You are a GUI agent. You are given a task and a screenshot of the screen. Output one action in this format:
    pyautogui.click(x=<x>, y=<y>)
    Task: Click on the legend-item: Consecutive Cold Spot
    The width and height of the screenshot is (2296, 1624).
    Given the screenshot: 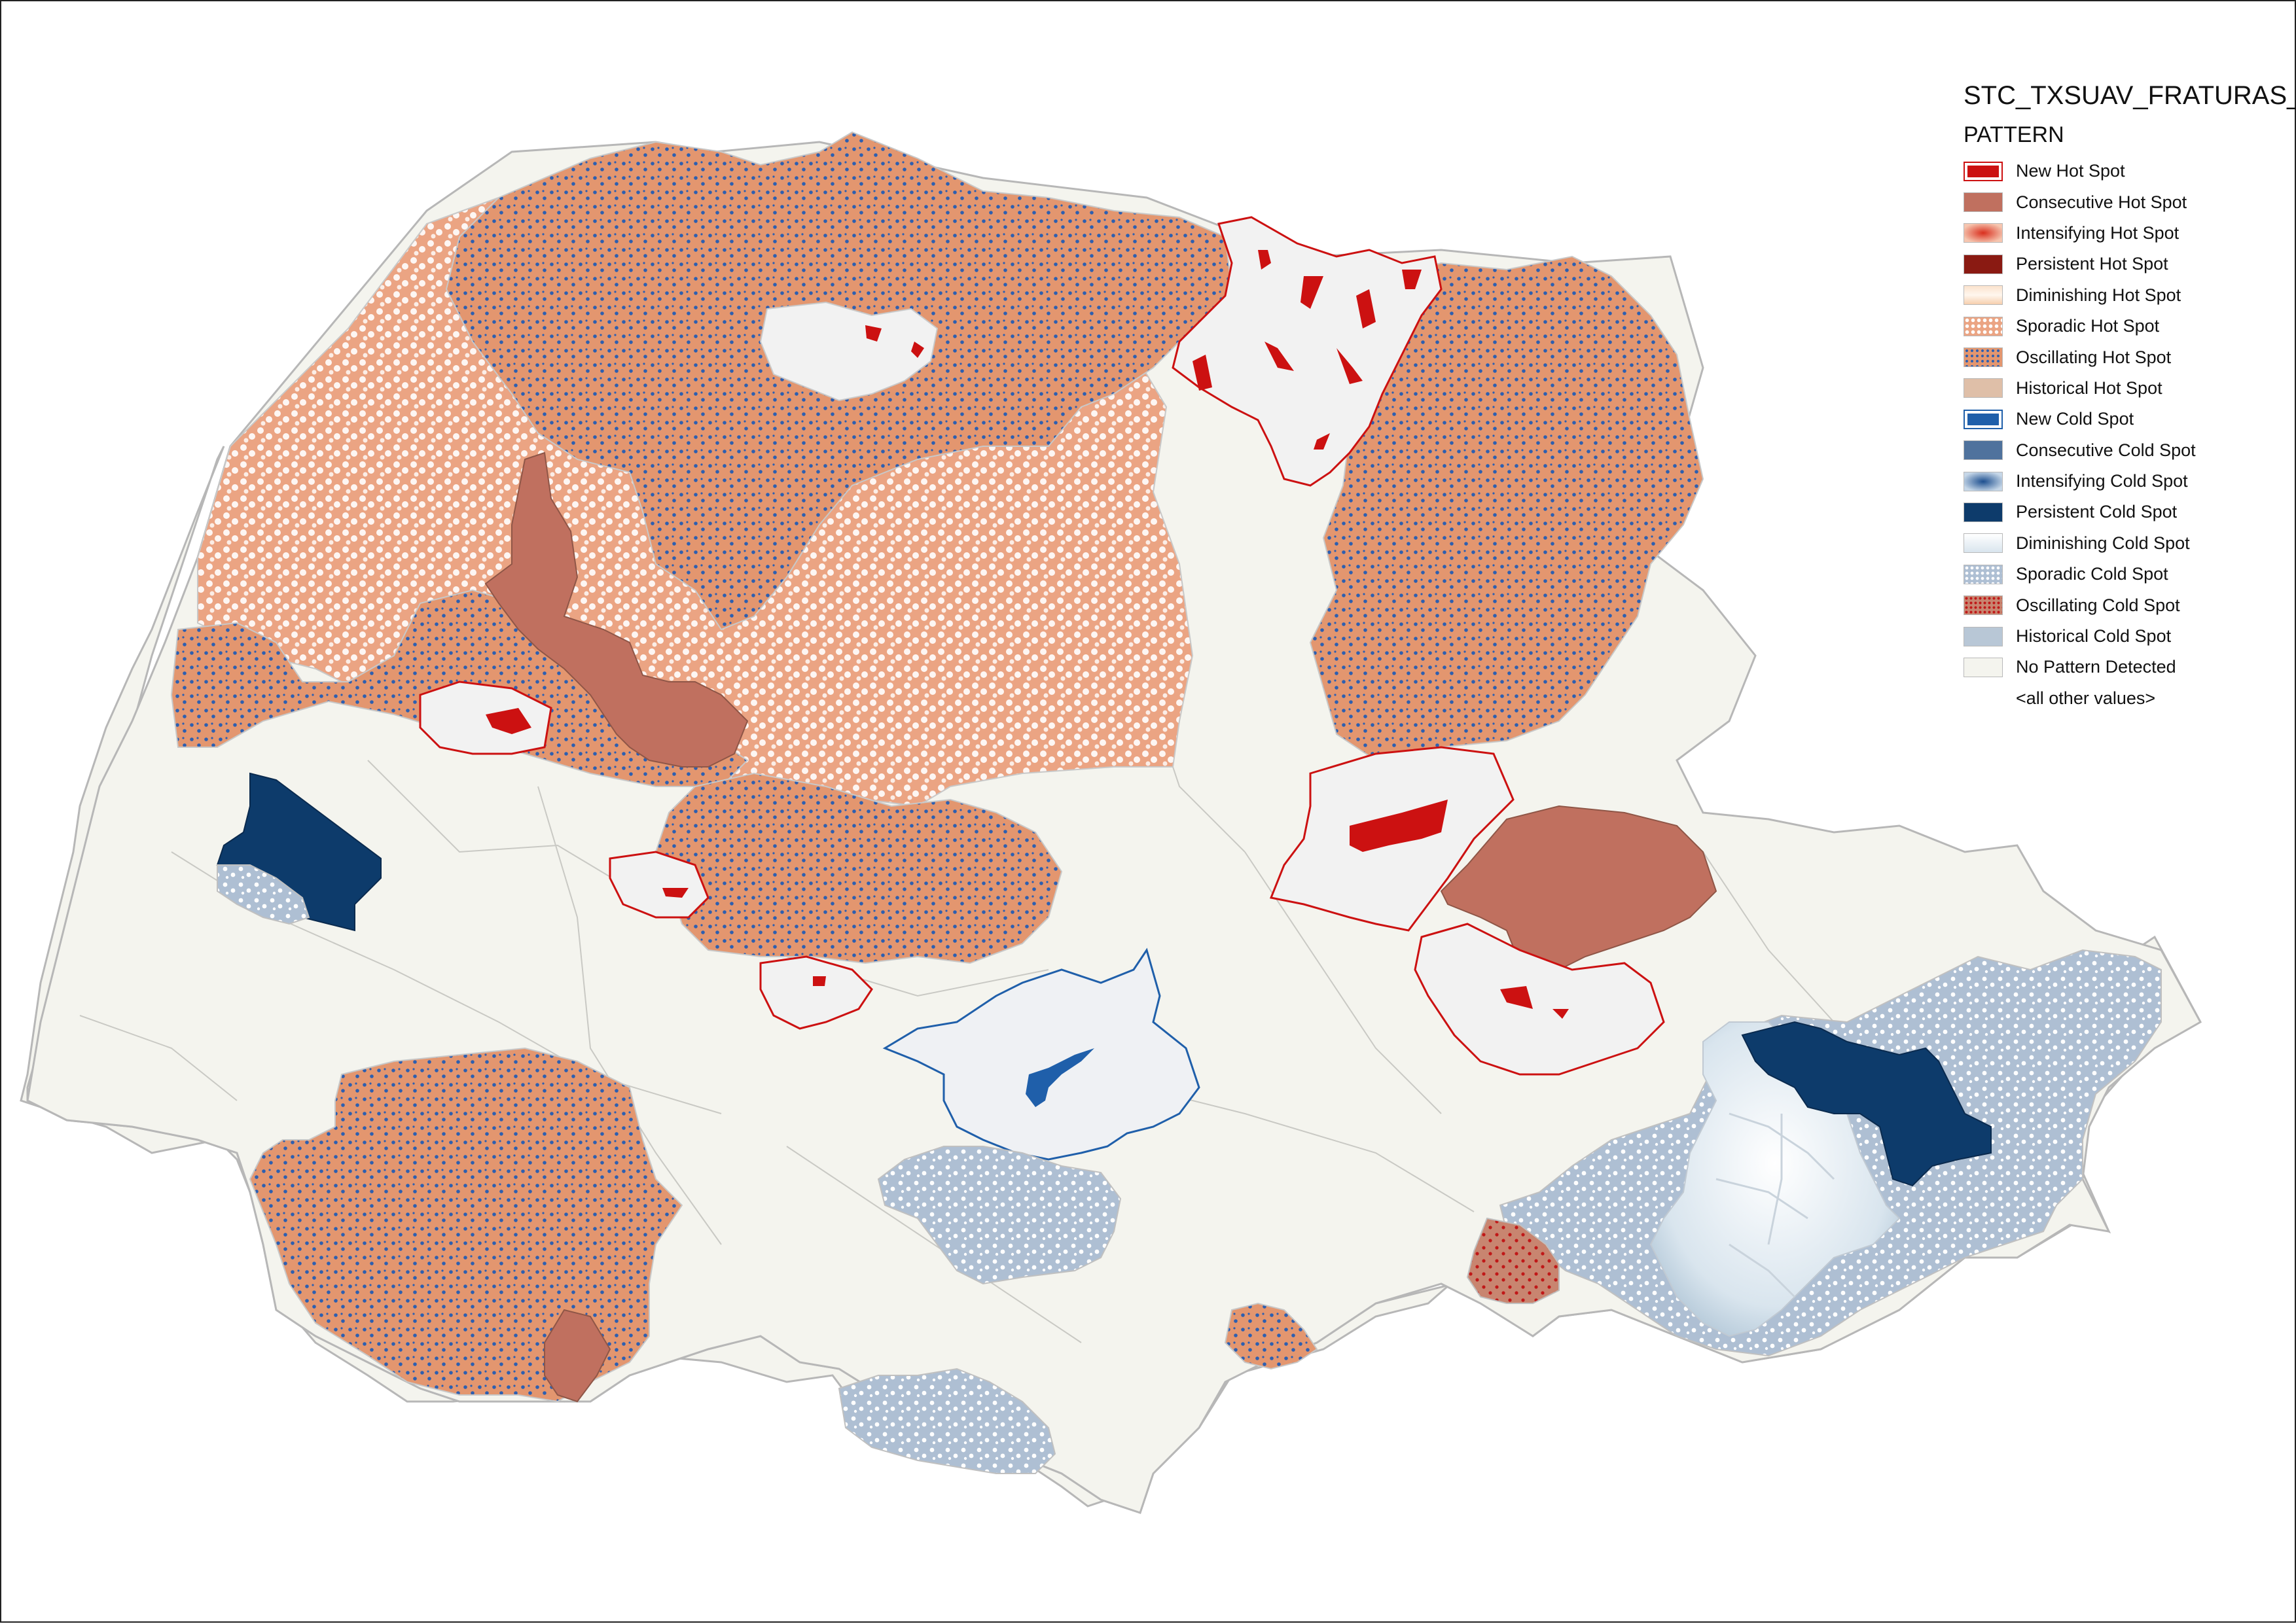 What is the action you would take?
    pyautogui.click(x=2127, y=450)
    